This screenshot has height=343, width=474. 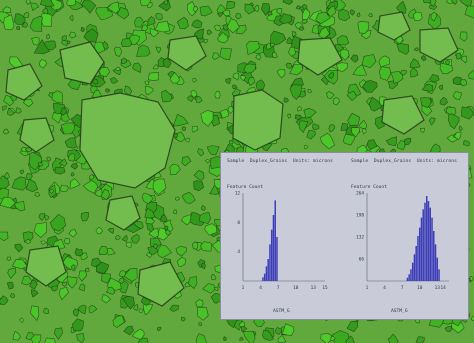 What do you see at coordinates (443, 288) in the screenshot?
I see `x-tick-label: 14` at bounding box center [443, 288].